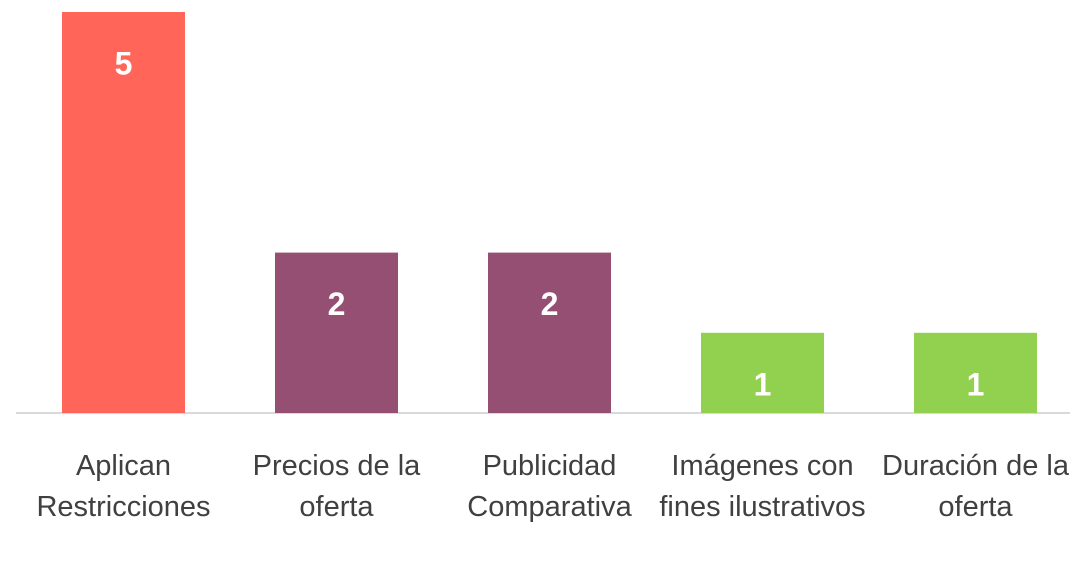 The image size is (1081, 569). What do you see at coordinates (549, 486) in the screenshot?
I see `x-tick-label: Publicidad Comparativa` at bounding box center [549, 486].